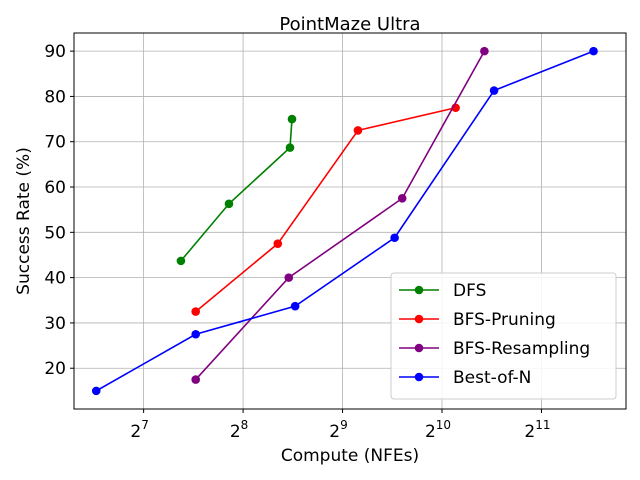 Image resolution: width=640 pixels, height=480 pixels. I want to click on legend-label: BFS-Pruning, so click(504, 320).